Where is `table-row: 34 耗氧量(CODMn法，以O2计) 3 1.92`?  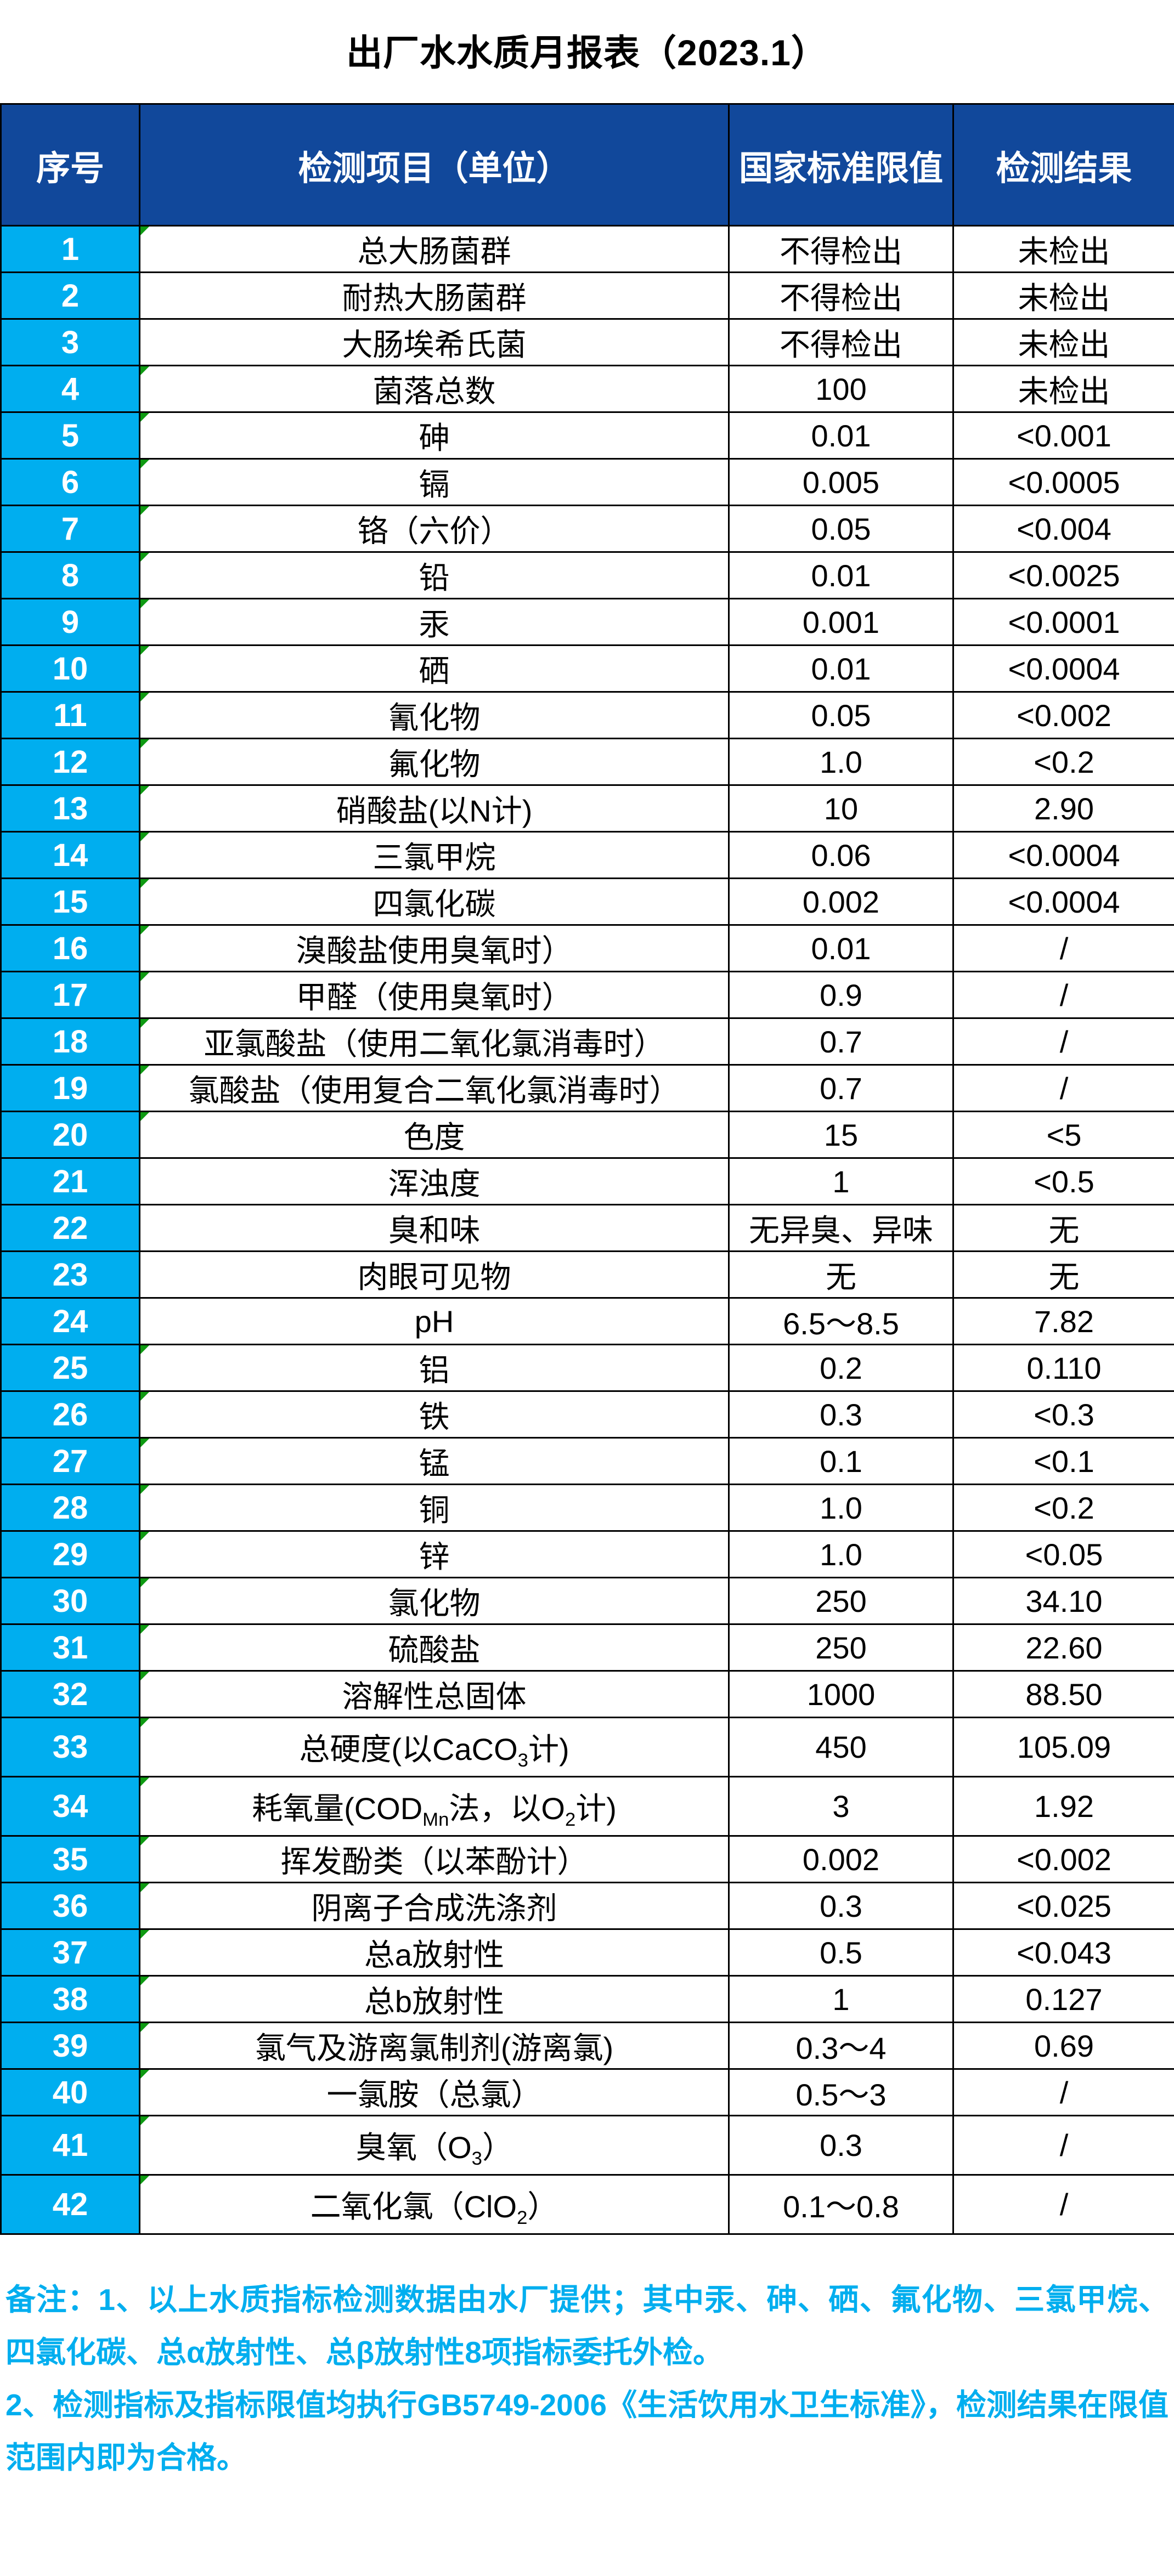
table-row: 34 耗氧量(CODMn法，以O2计) 3 1.92 is located at coordinates (587, 1806).